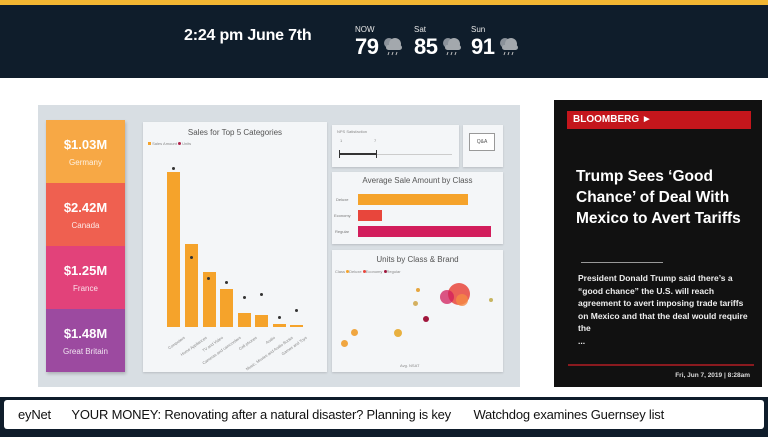 The height and width of the screenshot is (437, 768). Describe the element at coordinates (191, 285) in the screenshot. I see `bar-home-appliances` at that location.